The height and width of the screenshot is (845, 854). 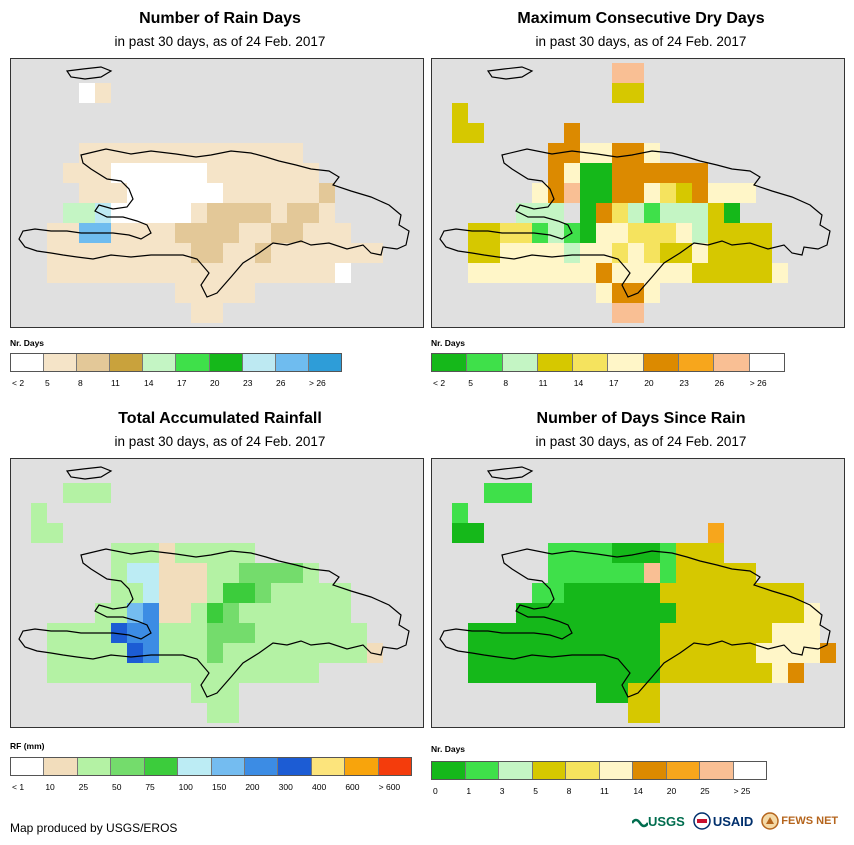 What do you see at coordinates (352, 787) in the screenshot?
I see `legend-tick-label: 600` at bounding box center [352, 787].